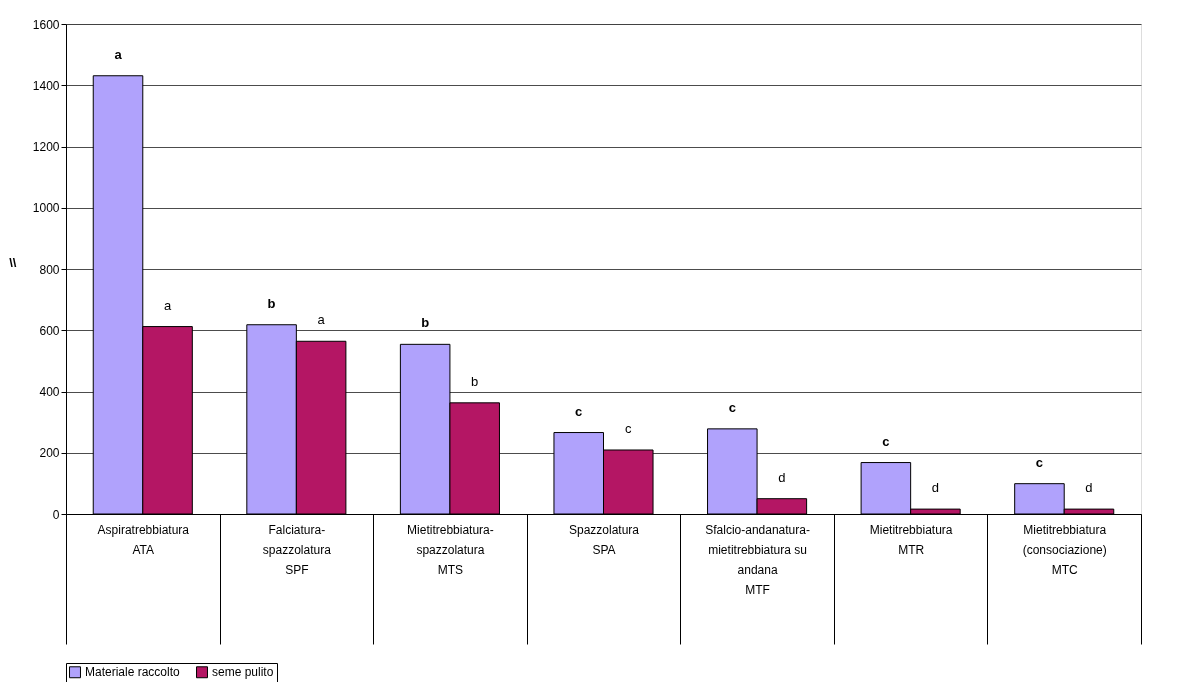 The height and width of the screenshot is (682, 1204). I want to click on y-tick-label: 1200, so click(46, 147).